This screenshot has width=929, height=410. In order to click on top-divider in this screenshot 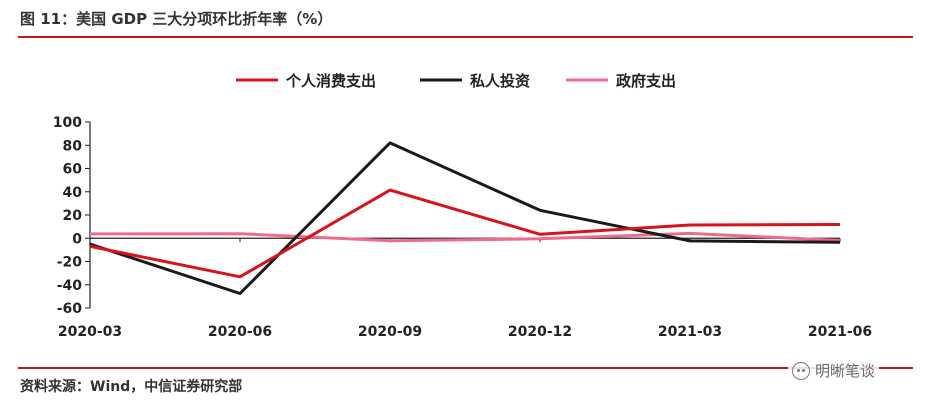, I will do `click(465, 37)`.